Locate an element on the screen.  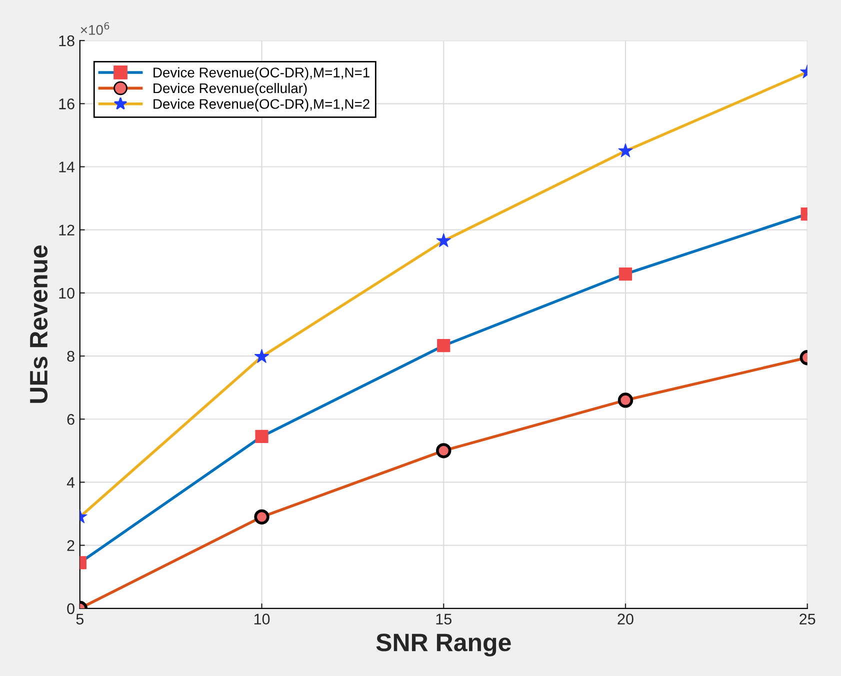
x-axis-title: SNR Range is located at coordinates (443, 645).